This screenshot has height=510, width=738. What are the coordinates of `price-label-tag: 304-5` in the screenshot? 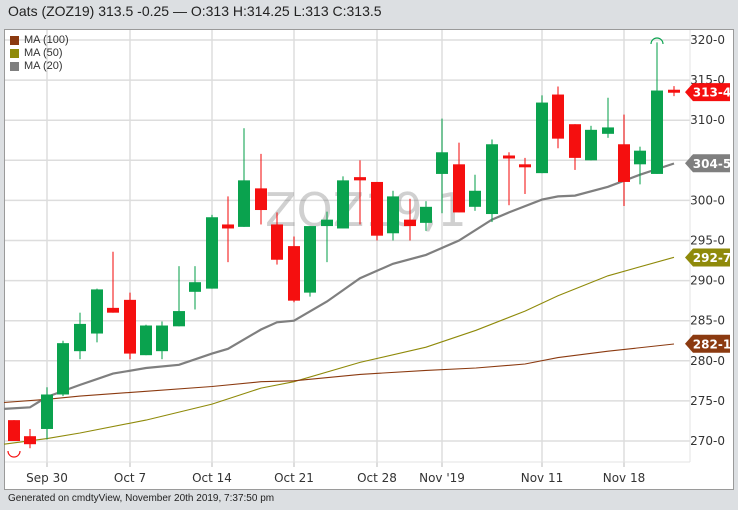 It's located at (708, 163).